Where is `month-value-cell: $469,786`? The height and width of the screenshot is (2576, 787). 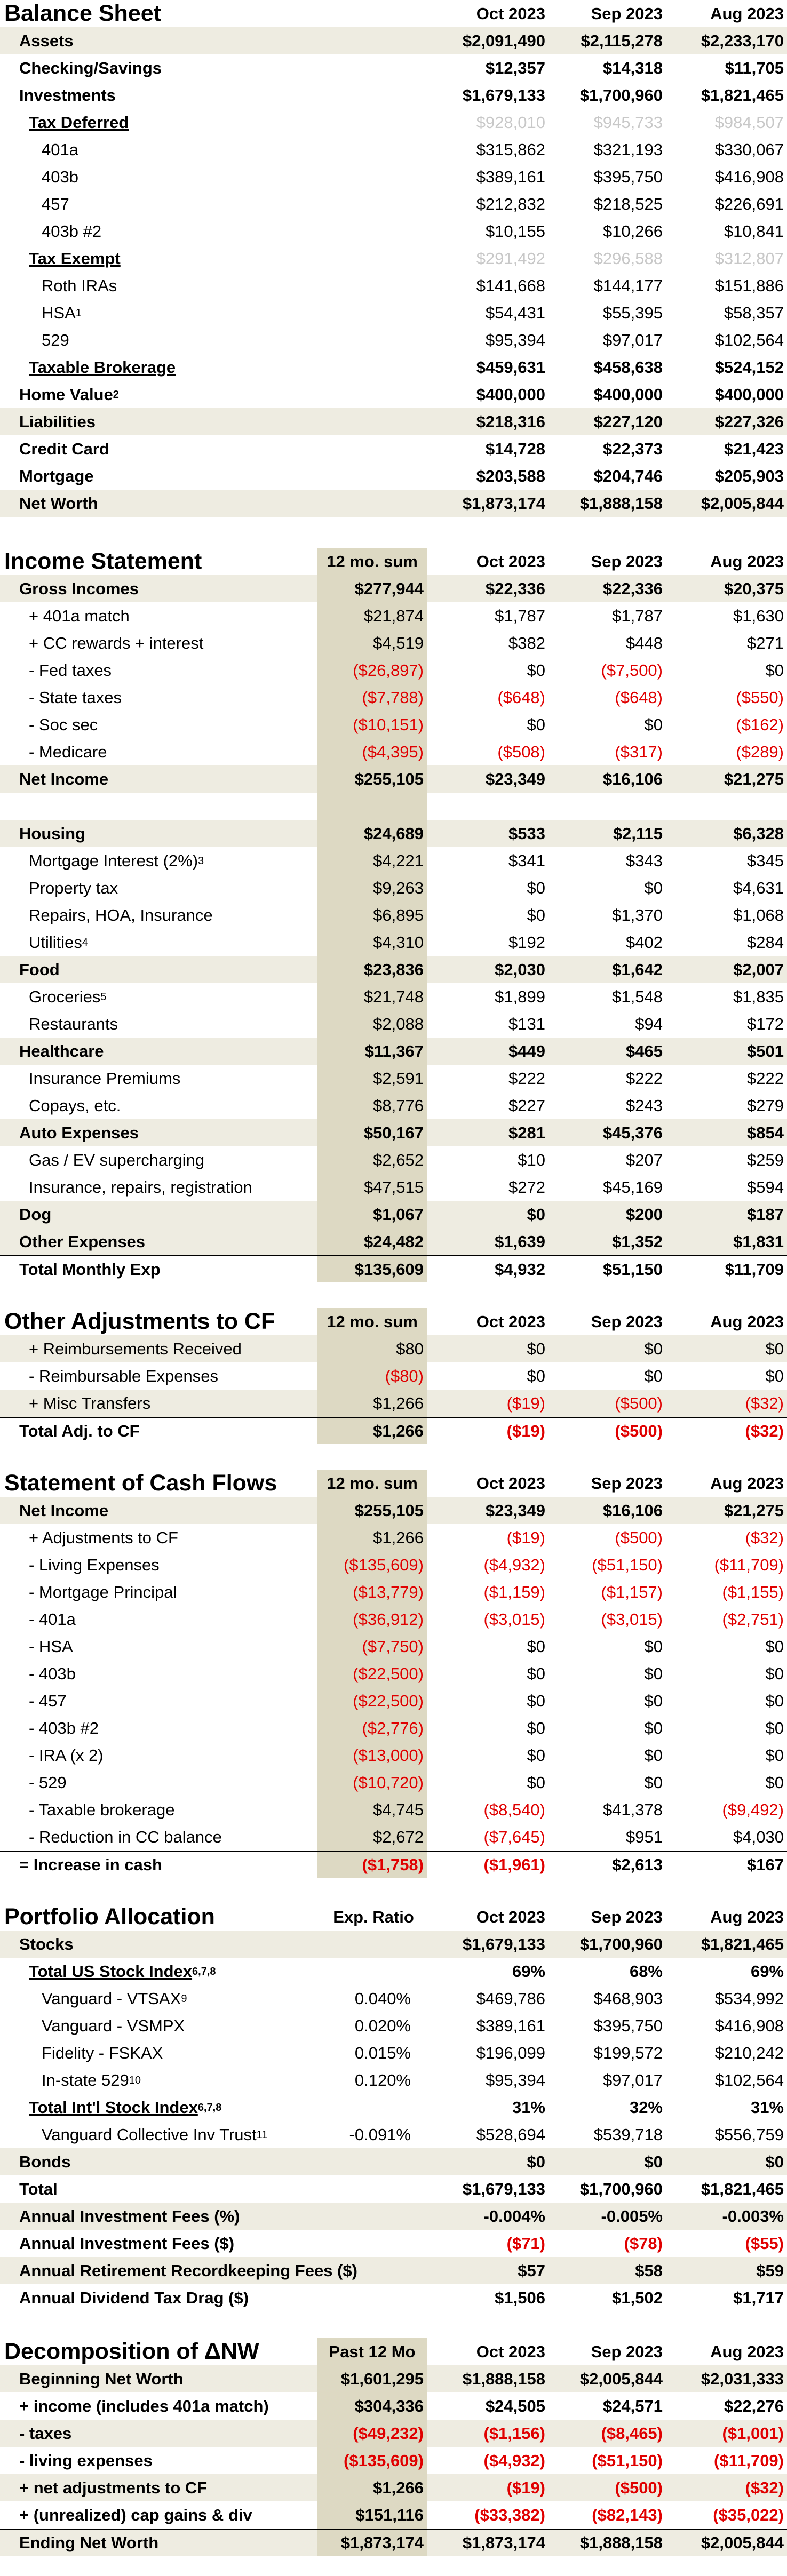 month-value-cell: $469,786 is located at coordinates (511, 1998).